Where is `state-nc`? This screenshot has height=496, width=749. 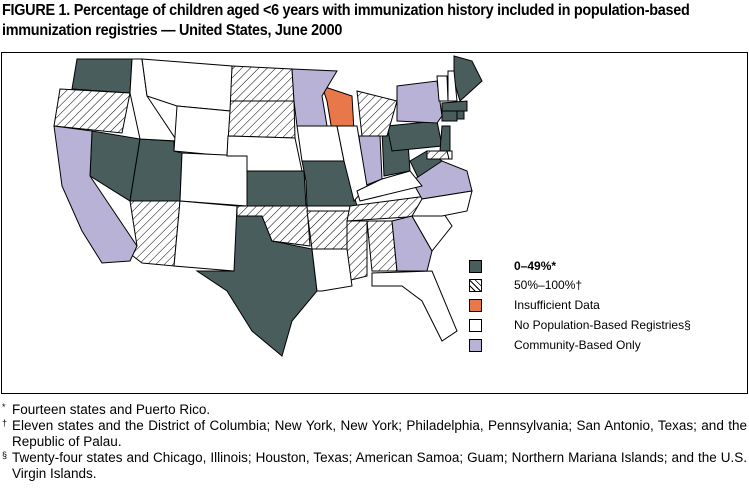
state-nc is located at coordinates (442, 203).